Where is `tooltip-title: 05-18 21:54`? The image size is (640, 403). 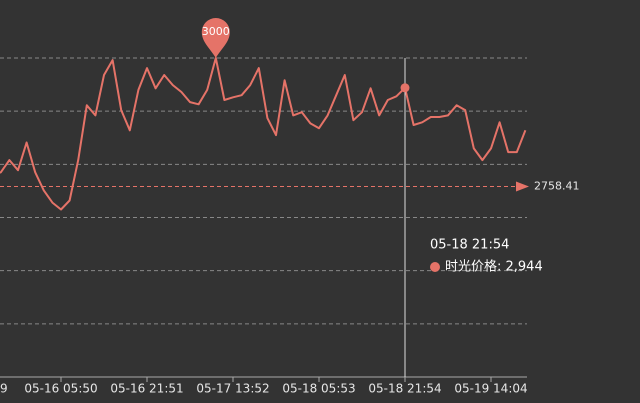
tooltip-title: 05-18 21:54 is located at coordinates (469, 245).